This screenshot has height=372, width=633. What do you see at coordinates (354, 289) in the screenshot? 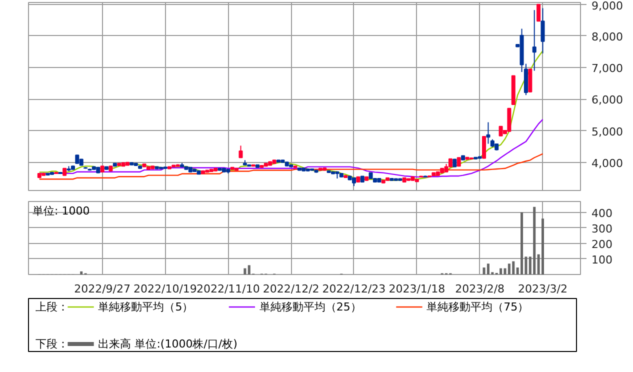
I see `x-tick-label: 2022/12/23` at bounding box center [354, 289].